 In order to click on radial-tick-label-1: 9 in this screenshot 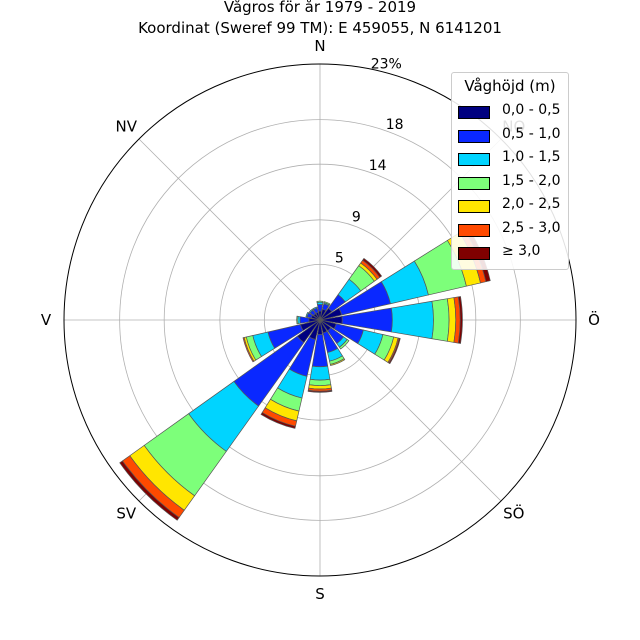, I will do `click(356, 217)`.